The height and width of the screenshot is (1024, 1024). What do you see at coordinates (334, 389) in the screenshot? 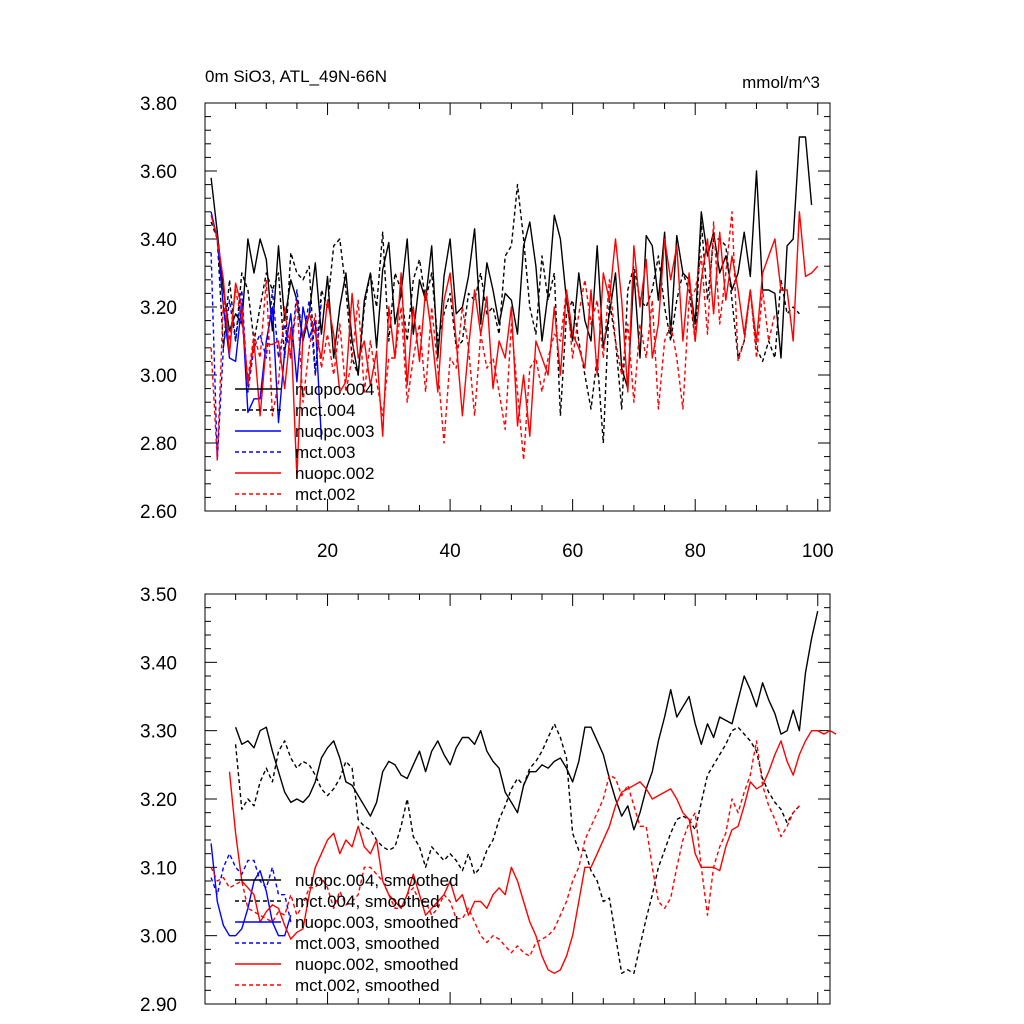
I see `legend-label: nuopc.004` at bounding box center [334, 389].